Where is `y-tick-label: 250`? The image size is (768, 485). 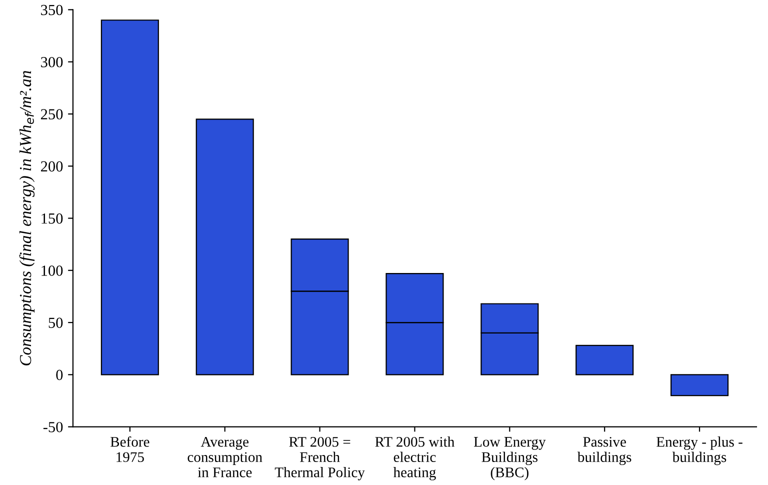
y-tick-label: 250 is located at coordinates (51, 114).